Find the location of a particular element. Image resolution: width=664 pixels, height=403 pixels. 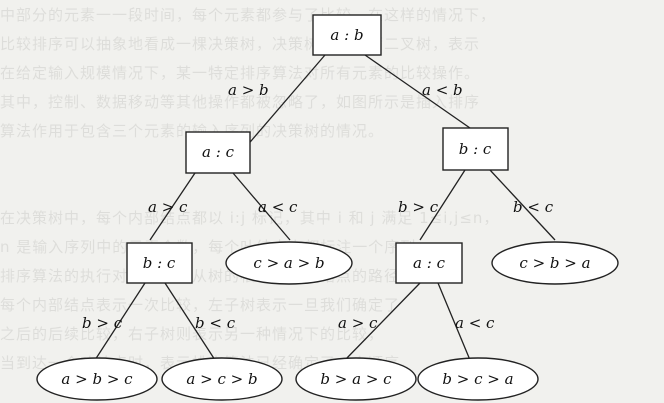

leaf-left-right-label: c > a > b is located at coordinates (288, 263).